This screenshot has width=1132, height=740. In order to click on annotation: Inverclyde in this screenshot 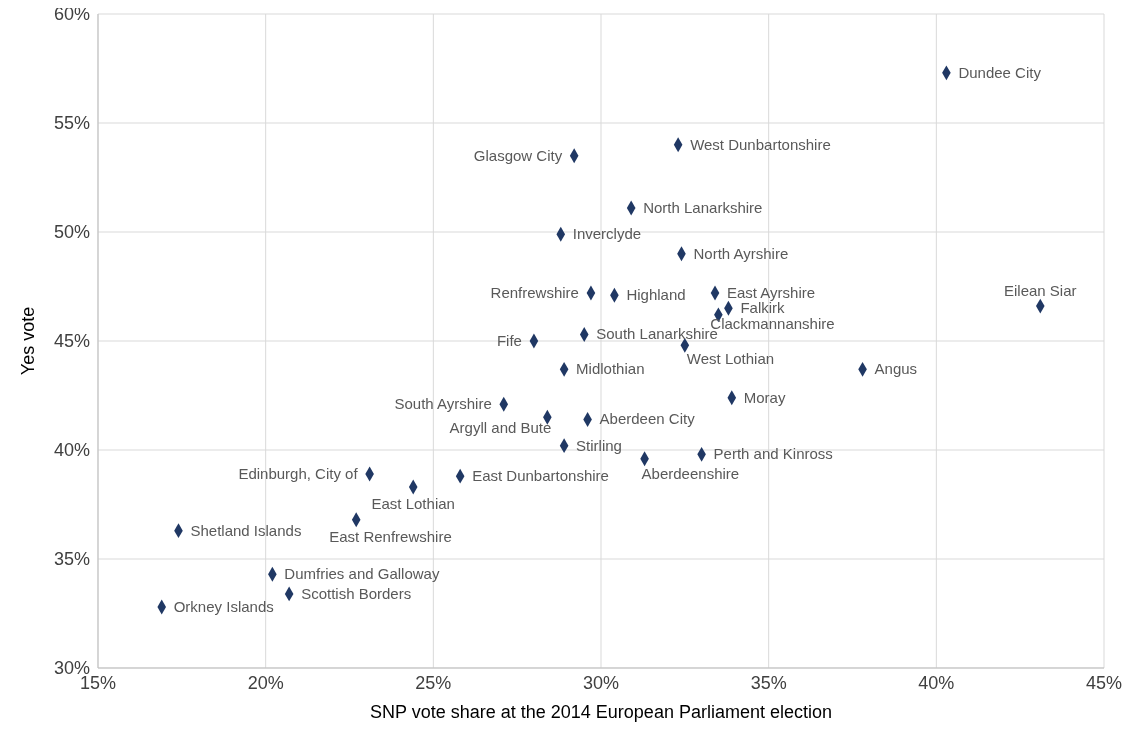, I will do `click(607, 234)`.